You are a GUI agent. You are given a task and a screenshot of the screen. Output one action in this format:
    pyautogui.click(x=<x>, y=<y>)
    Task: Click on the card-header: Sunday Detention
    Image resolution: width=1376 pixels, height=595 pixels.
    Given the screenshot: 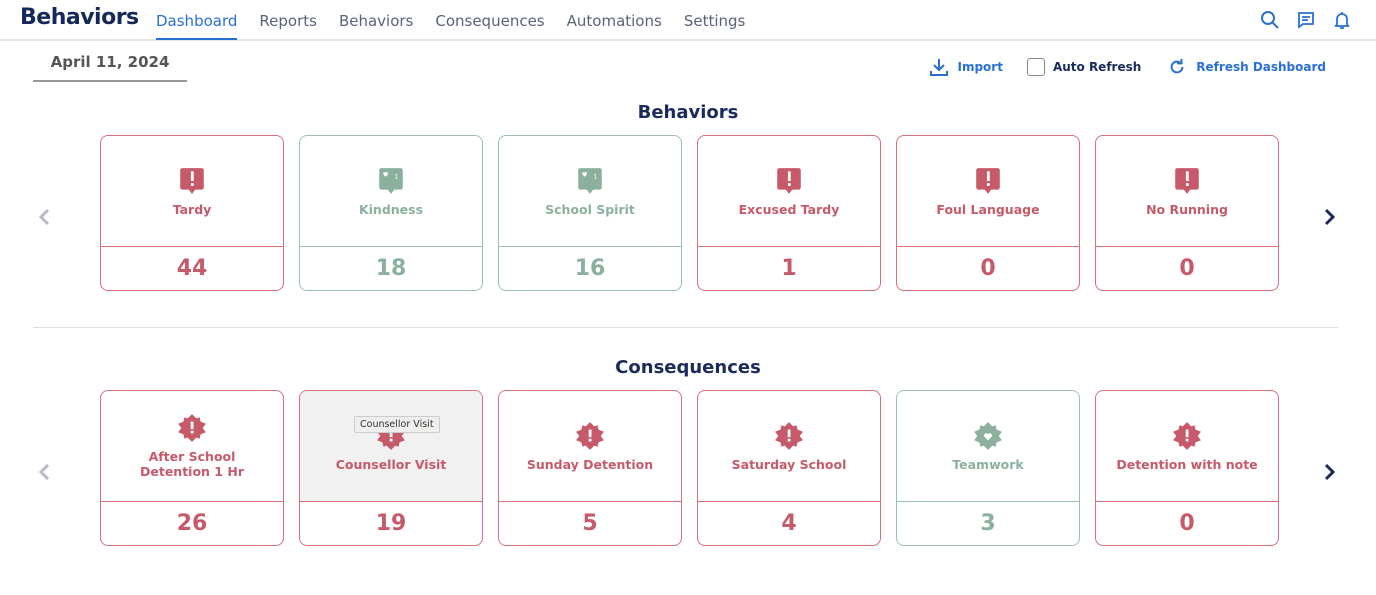 What is the action you would take?
    pyautogui.click(x=590, y=446)
    